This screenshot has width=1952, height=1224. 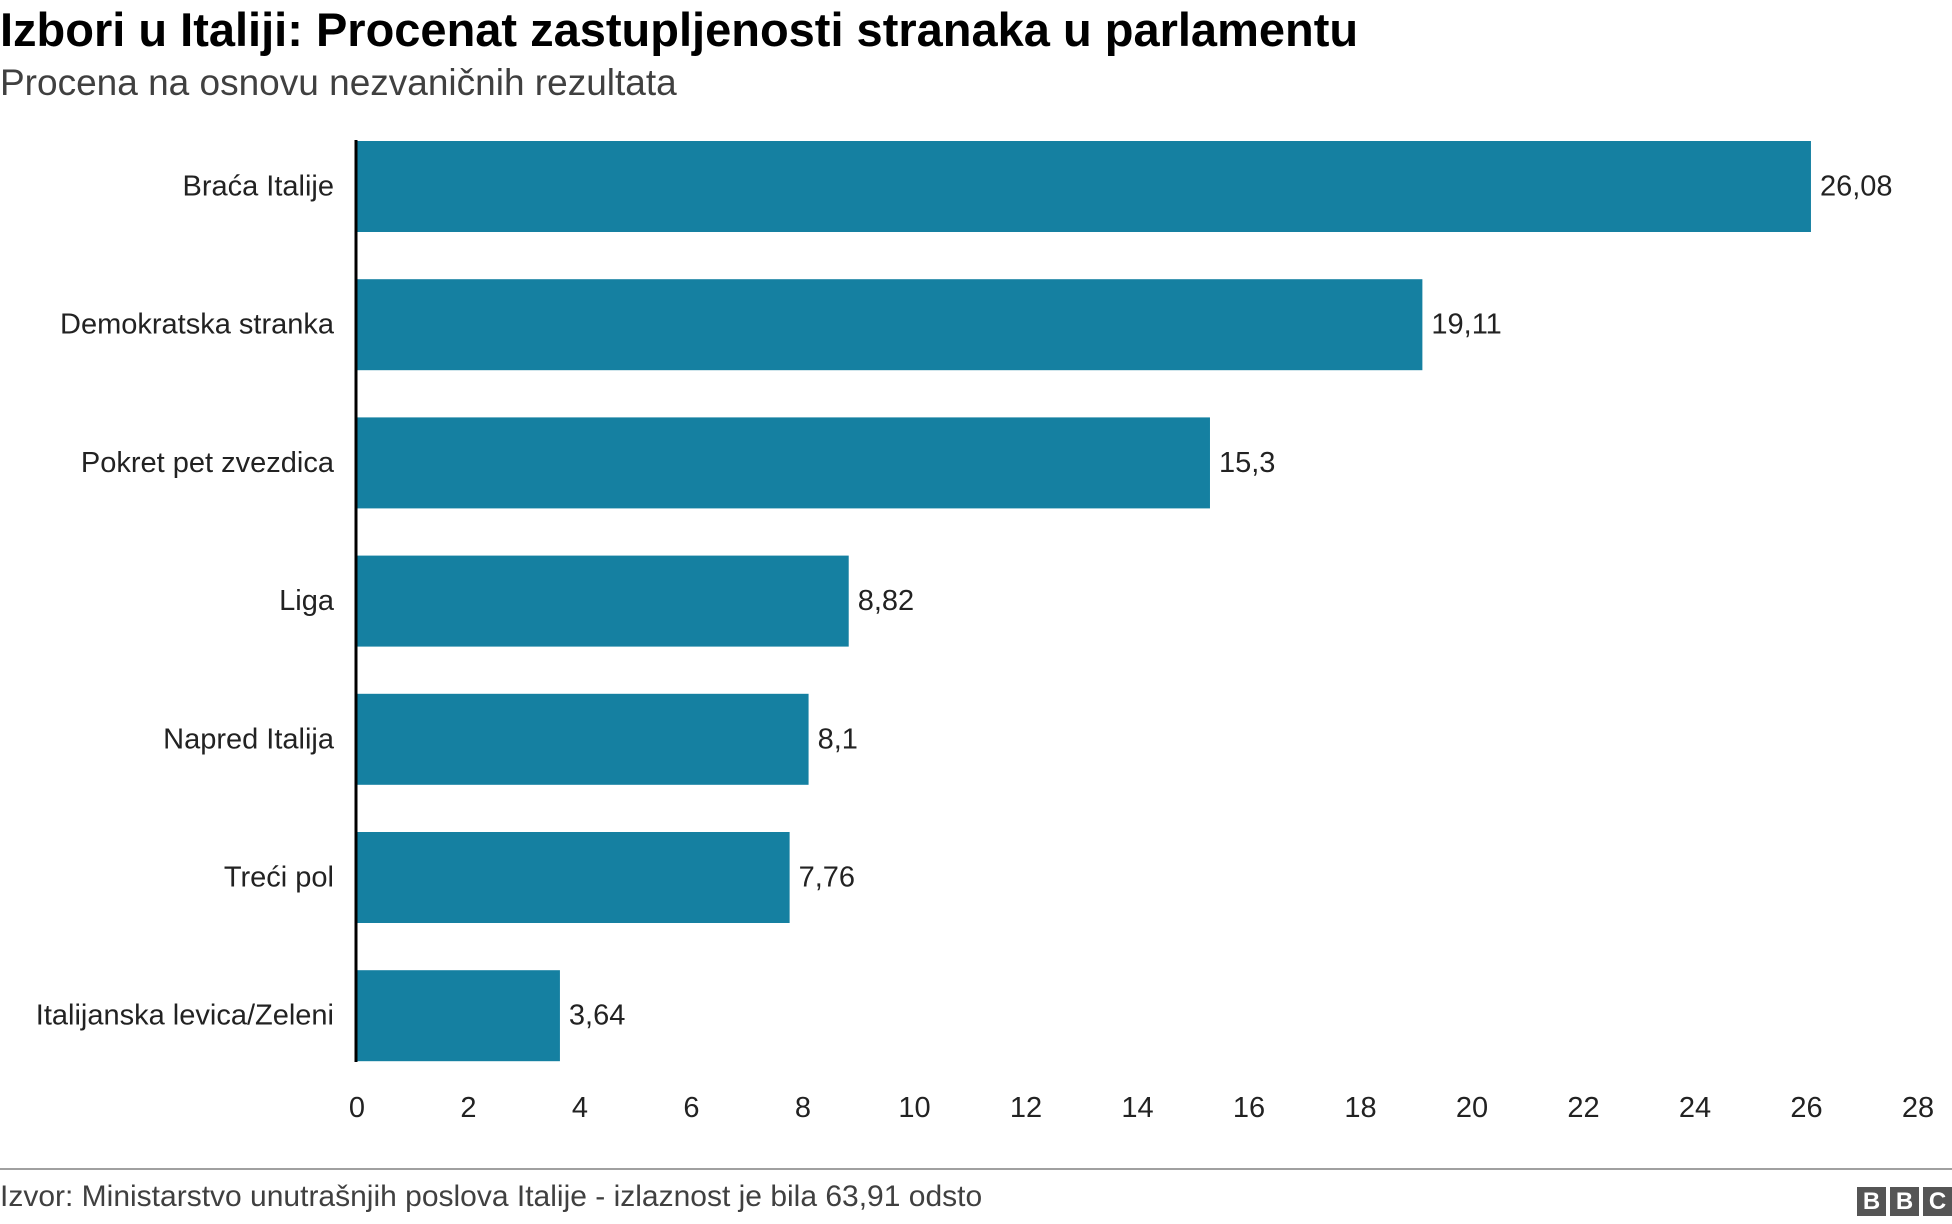 What do you see at coordinates (185, 1016) in the screenshot?
I see `category-label: Italijanska levica/Zeleni` at bounding box center [185, 1016].